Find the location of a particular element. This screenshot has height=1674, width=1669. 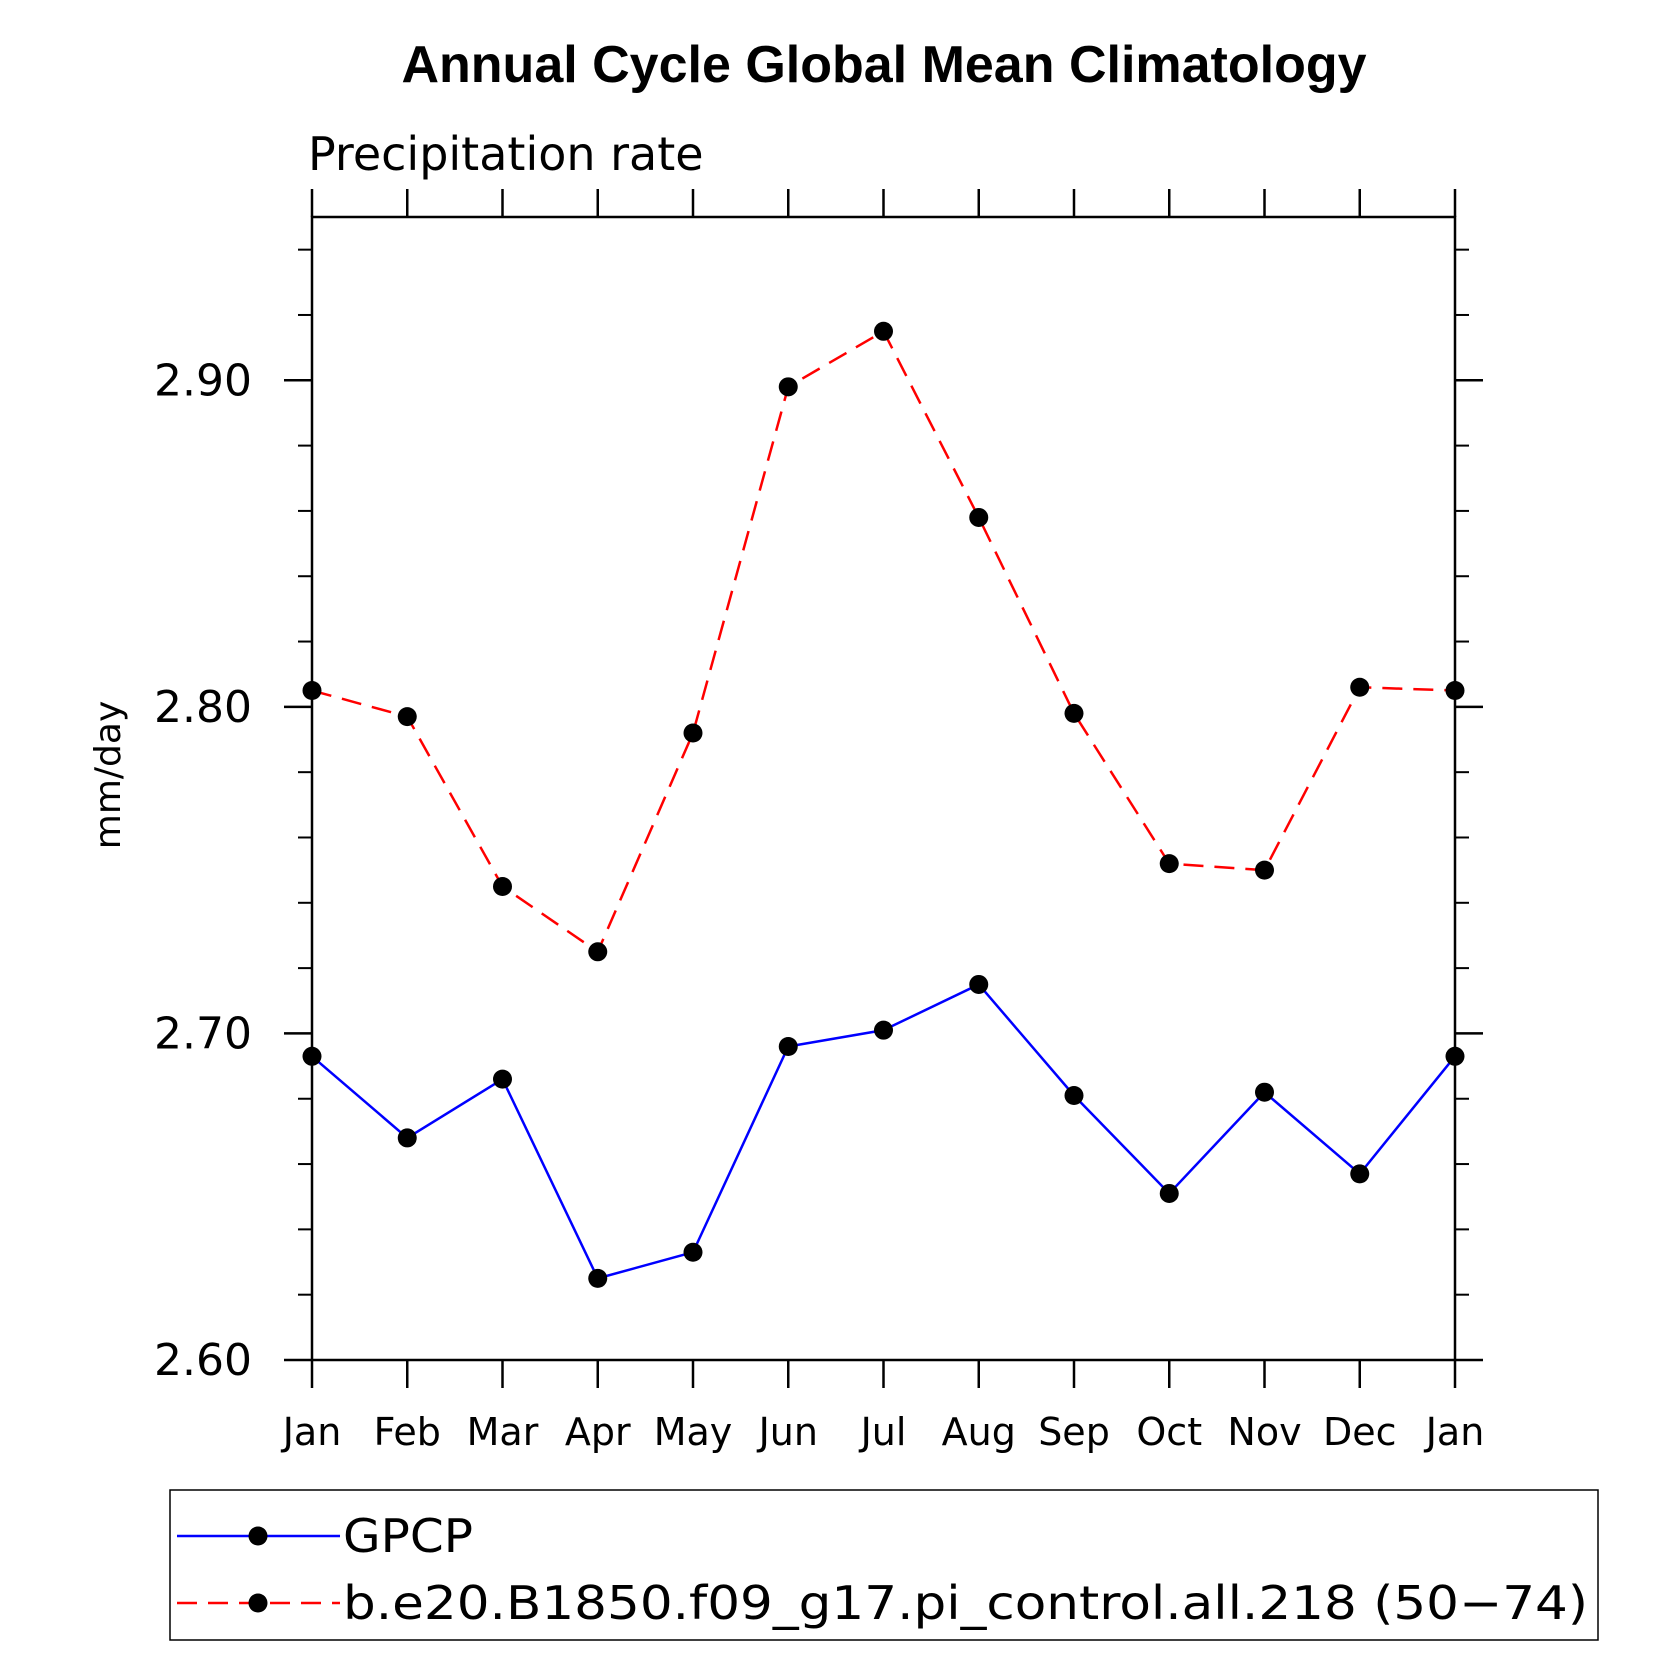

x-tick-label: Jun is located at coordinates (787, 1432).